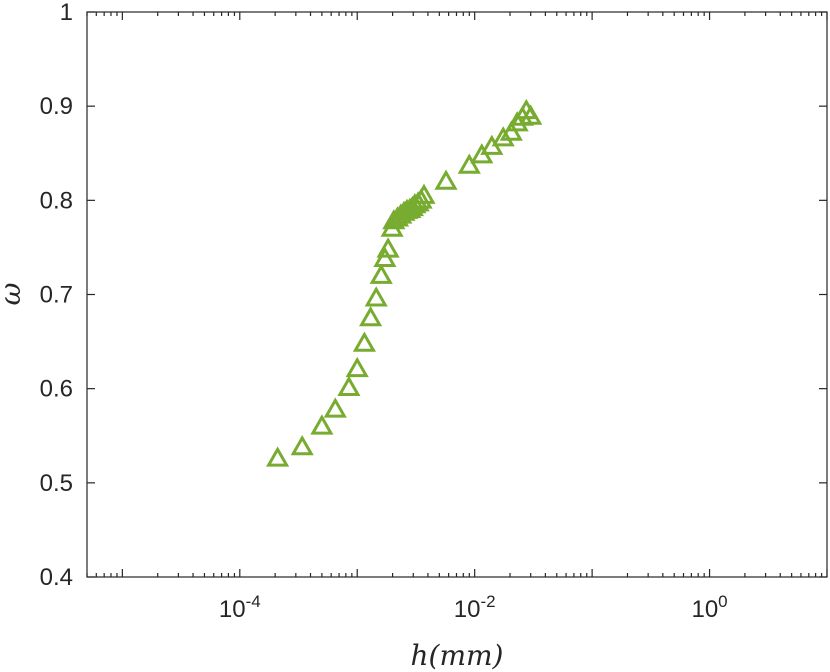  I want to click on x-tick-label: 10⁰, so click(709, 607).